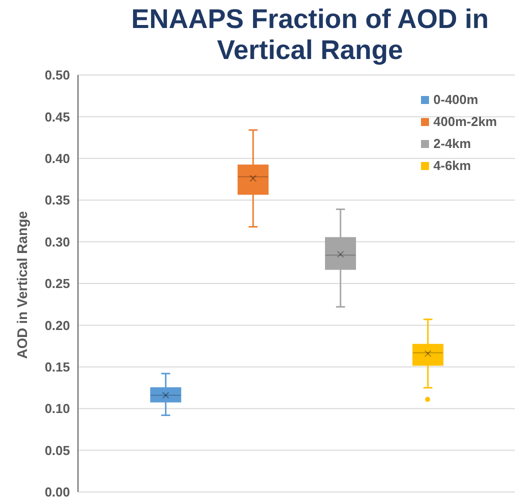  Describe the element at coordinates (452, 165) in the screenshot. I see `legend-label: 4-6km` at that location.